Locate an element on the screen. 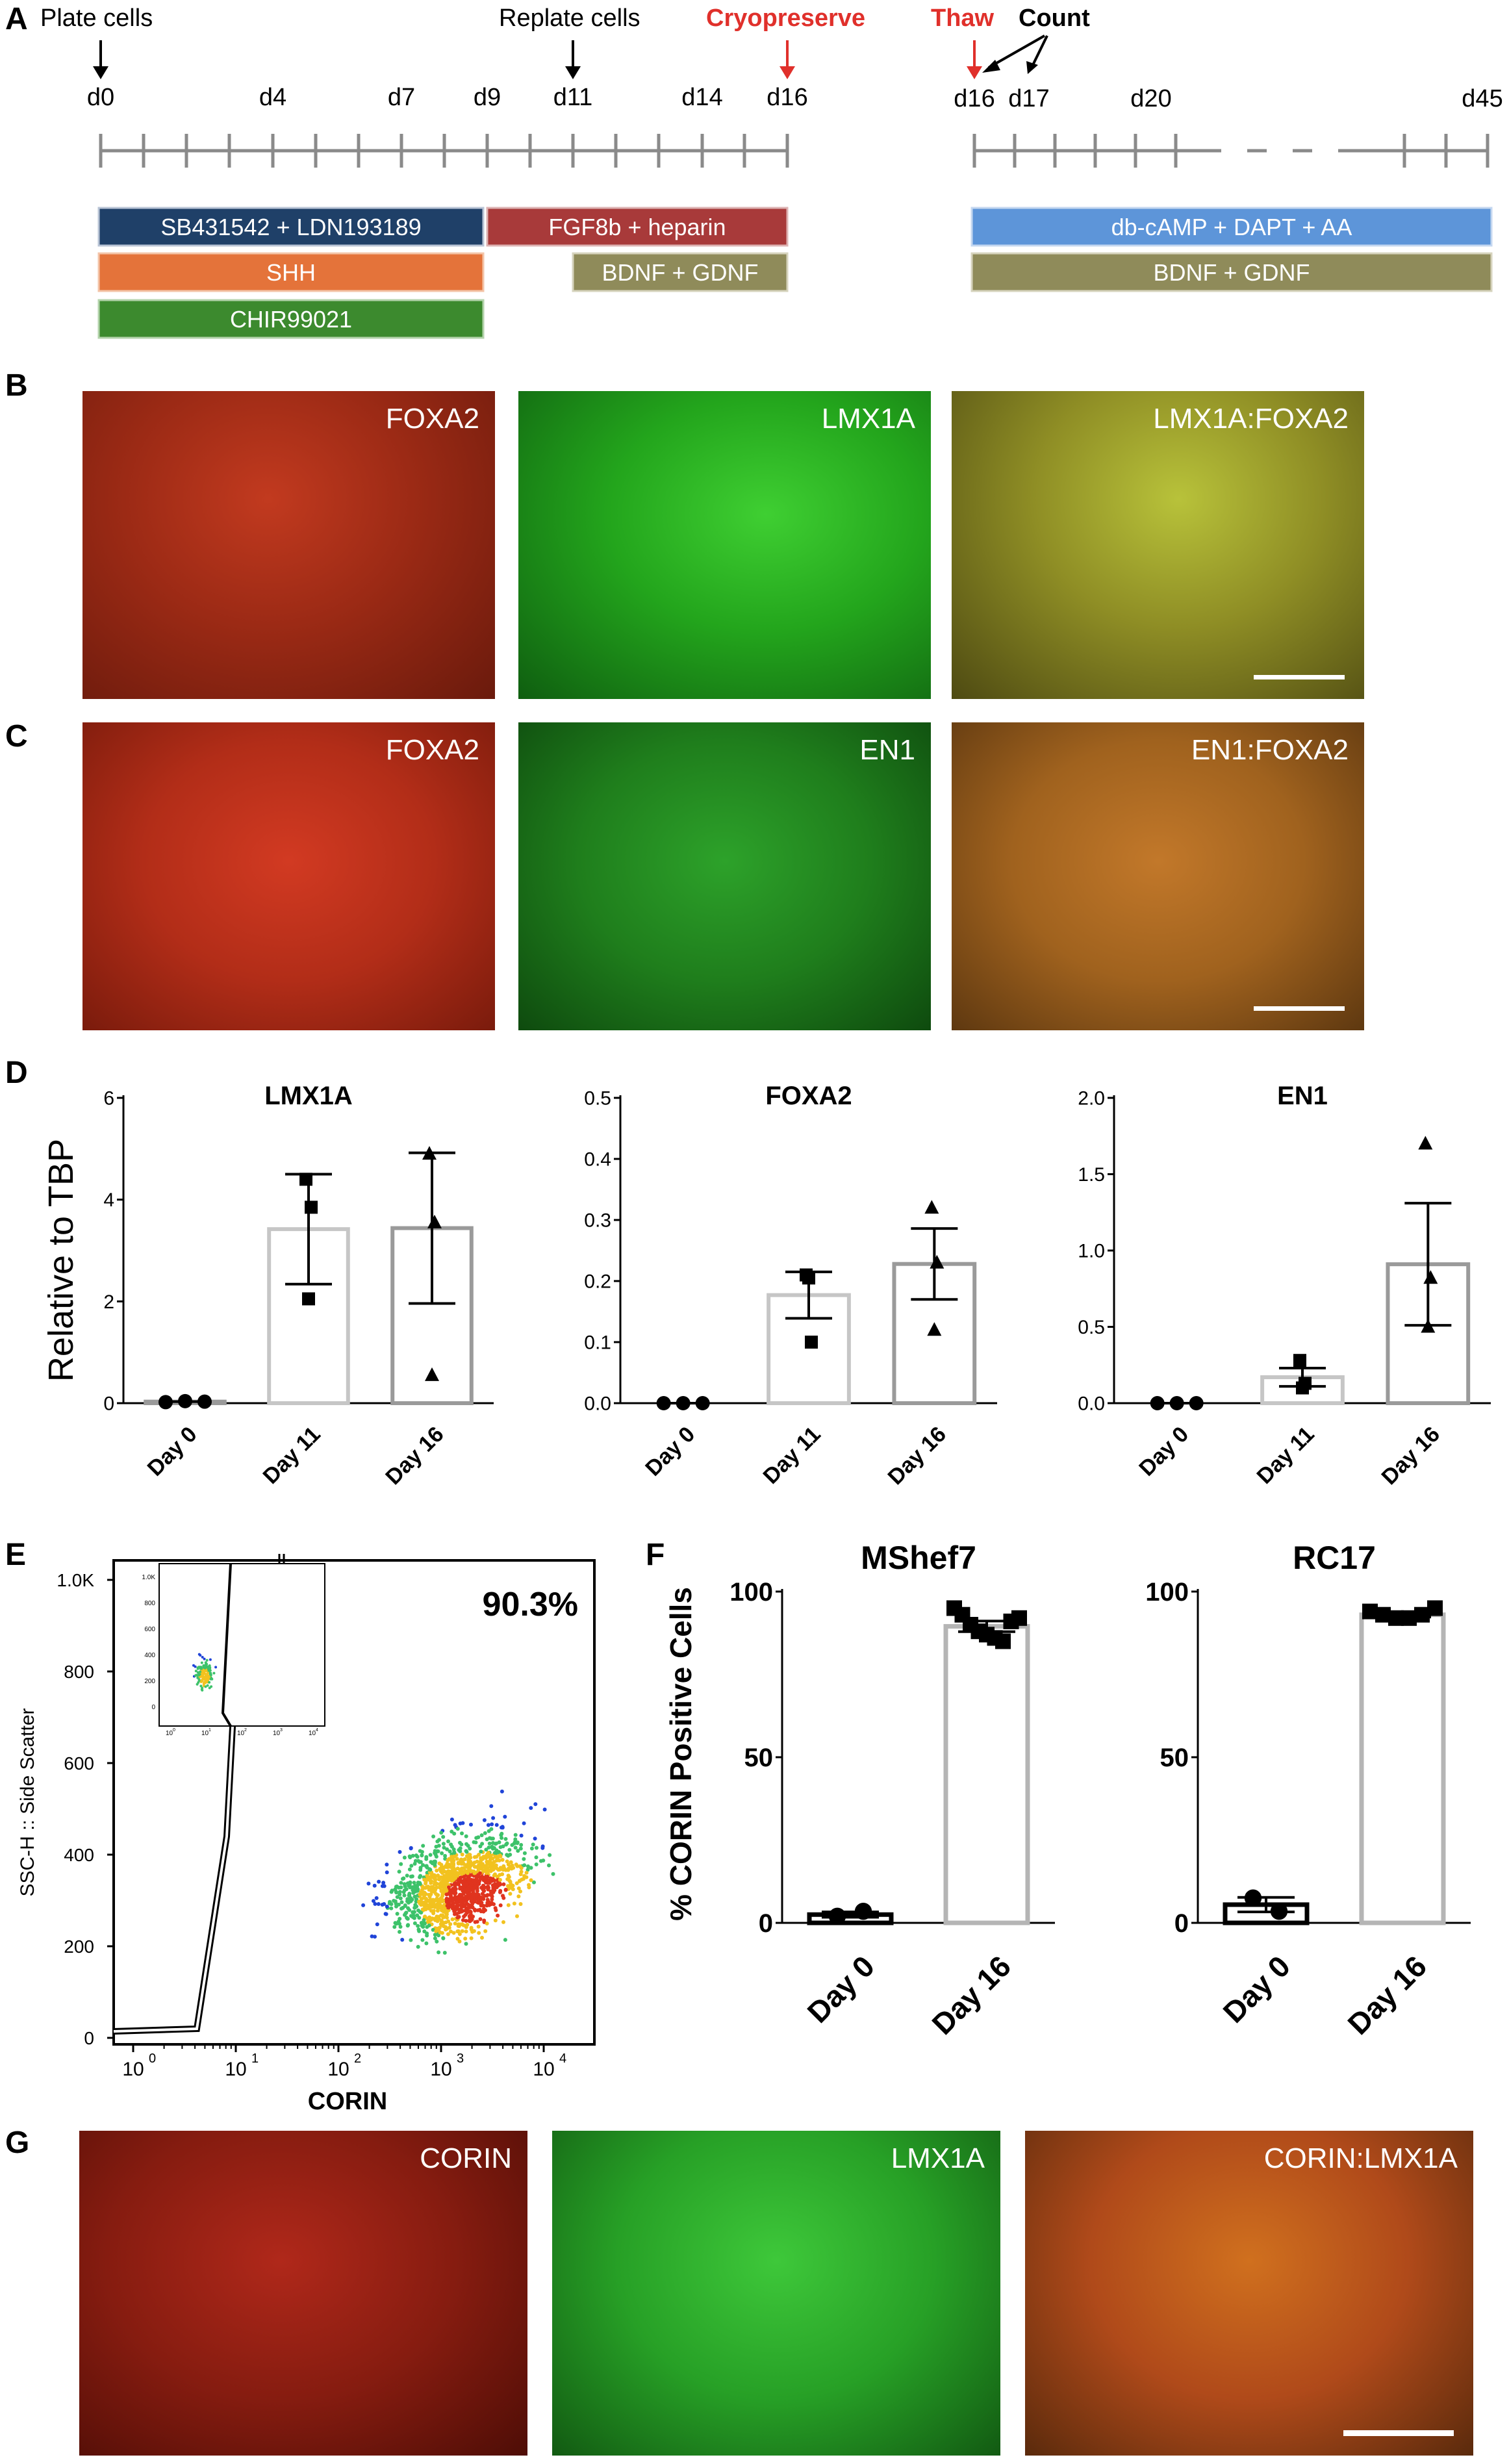 The height and width of the screenshot is (2464, 1509). chart-title: FOXA2 is located at coordinates (808, 1096).